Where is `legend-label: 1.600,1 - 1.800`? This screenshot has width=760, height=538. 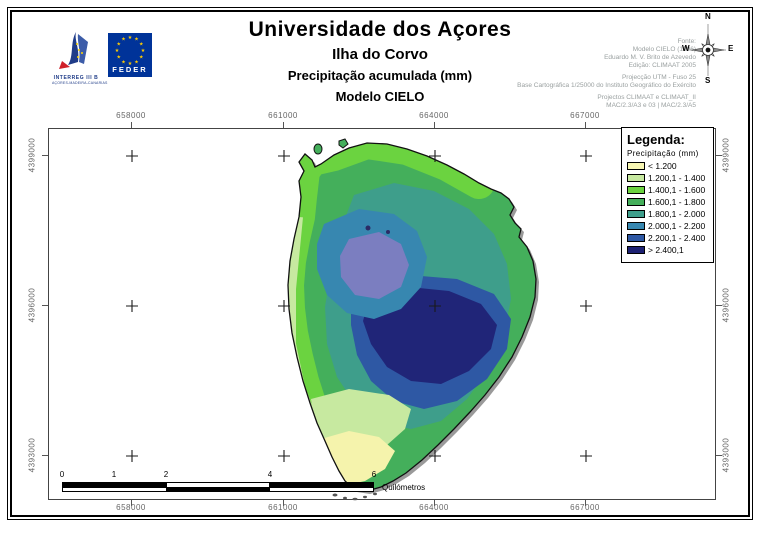 legend-label: 1.600,1 - 1.800 is located at coordinates (677, 202).